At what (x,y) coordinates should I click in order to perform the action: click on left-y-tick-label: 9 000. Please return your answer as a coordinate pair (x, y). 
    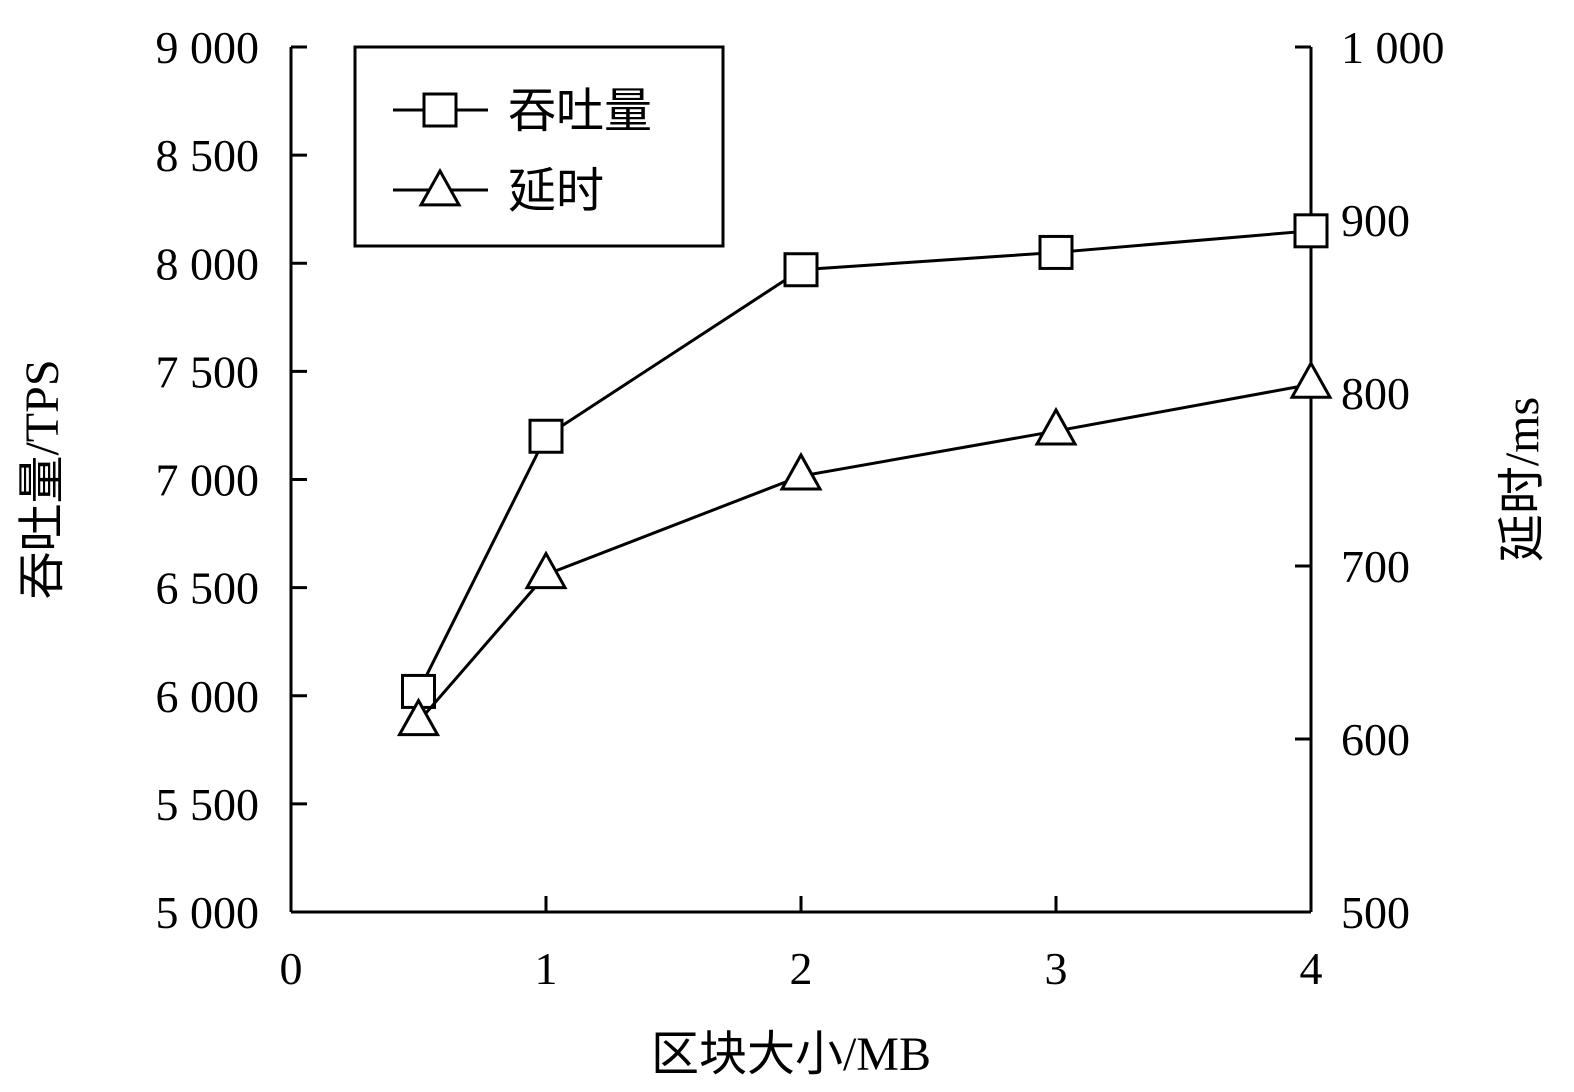
    Looking at the image, I should click on (208, 47).